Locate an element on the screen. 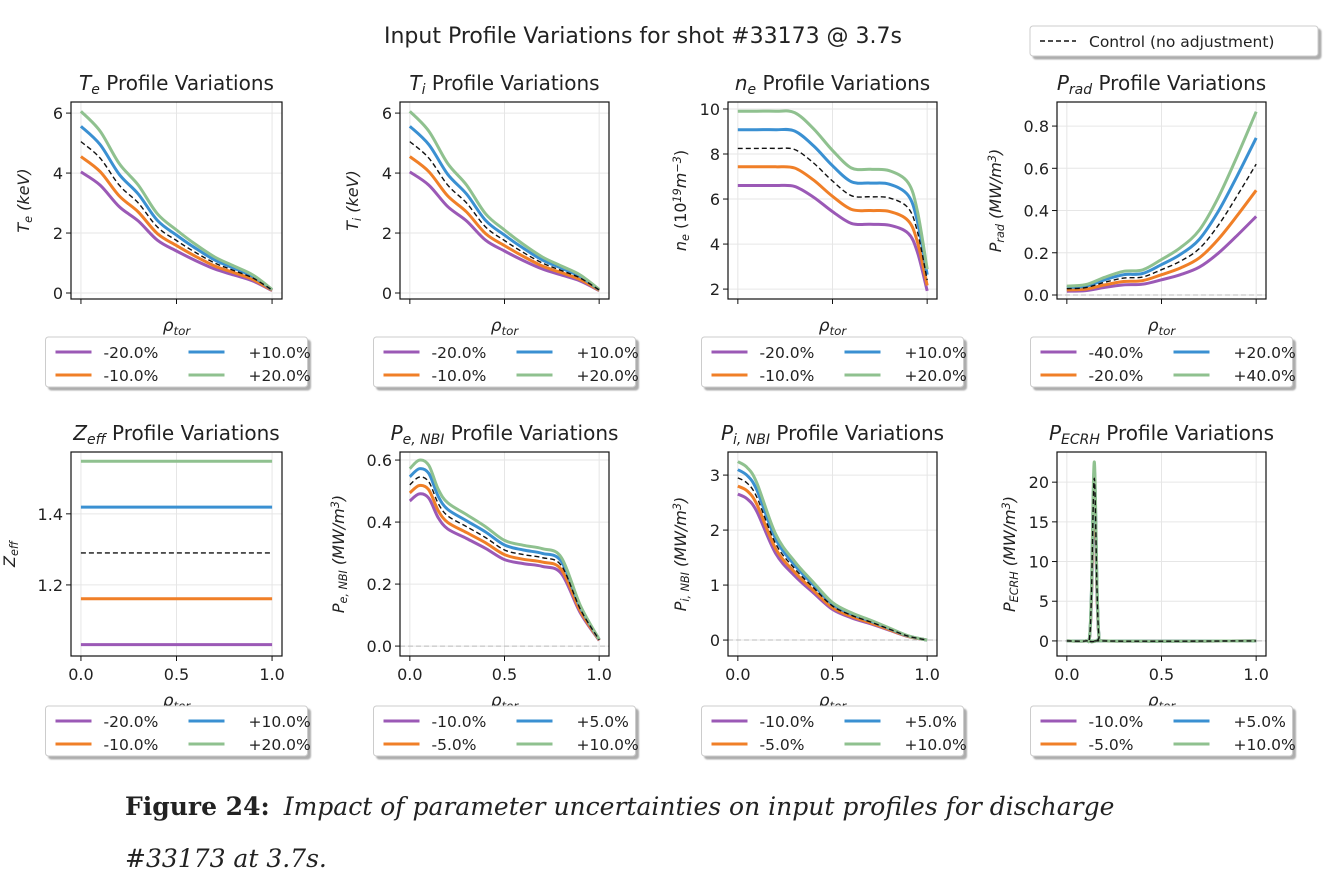  y-axis-label: Prad (MW/m3) is located at coordinates (996, 201).